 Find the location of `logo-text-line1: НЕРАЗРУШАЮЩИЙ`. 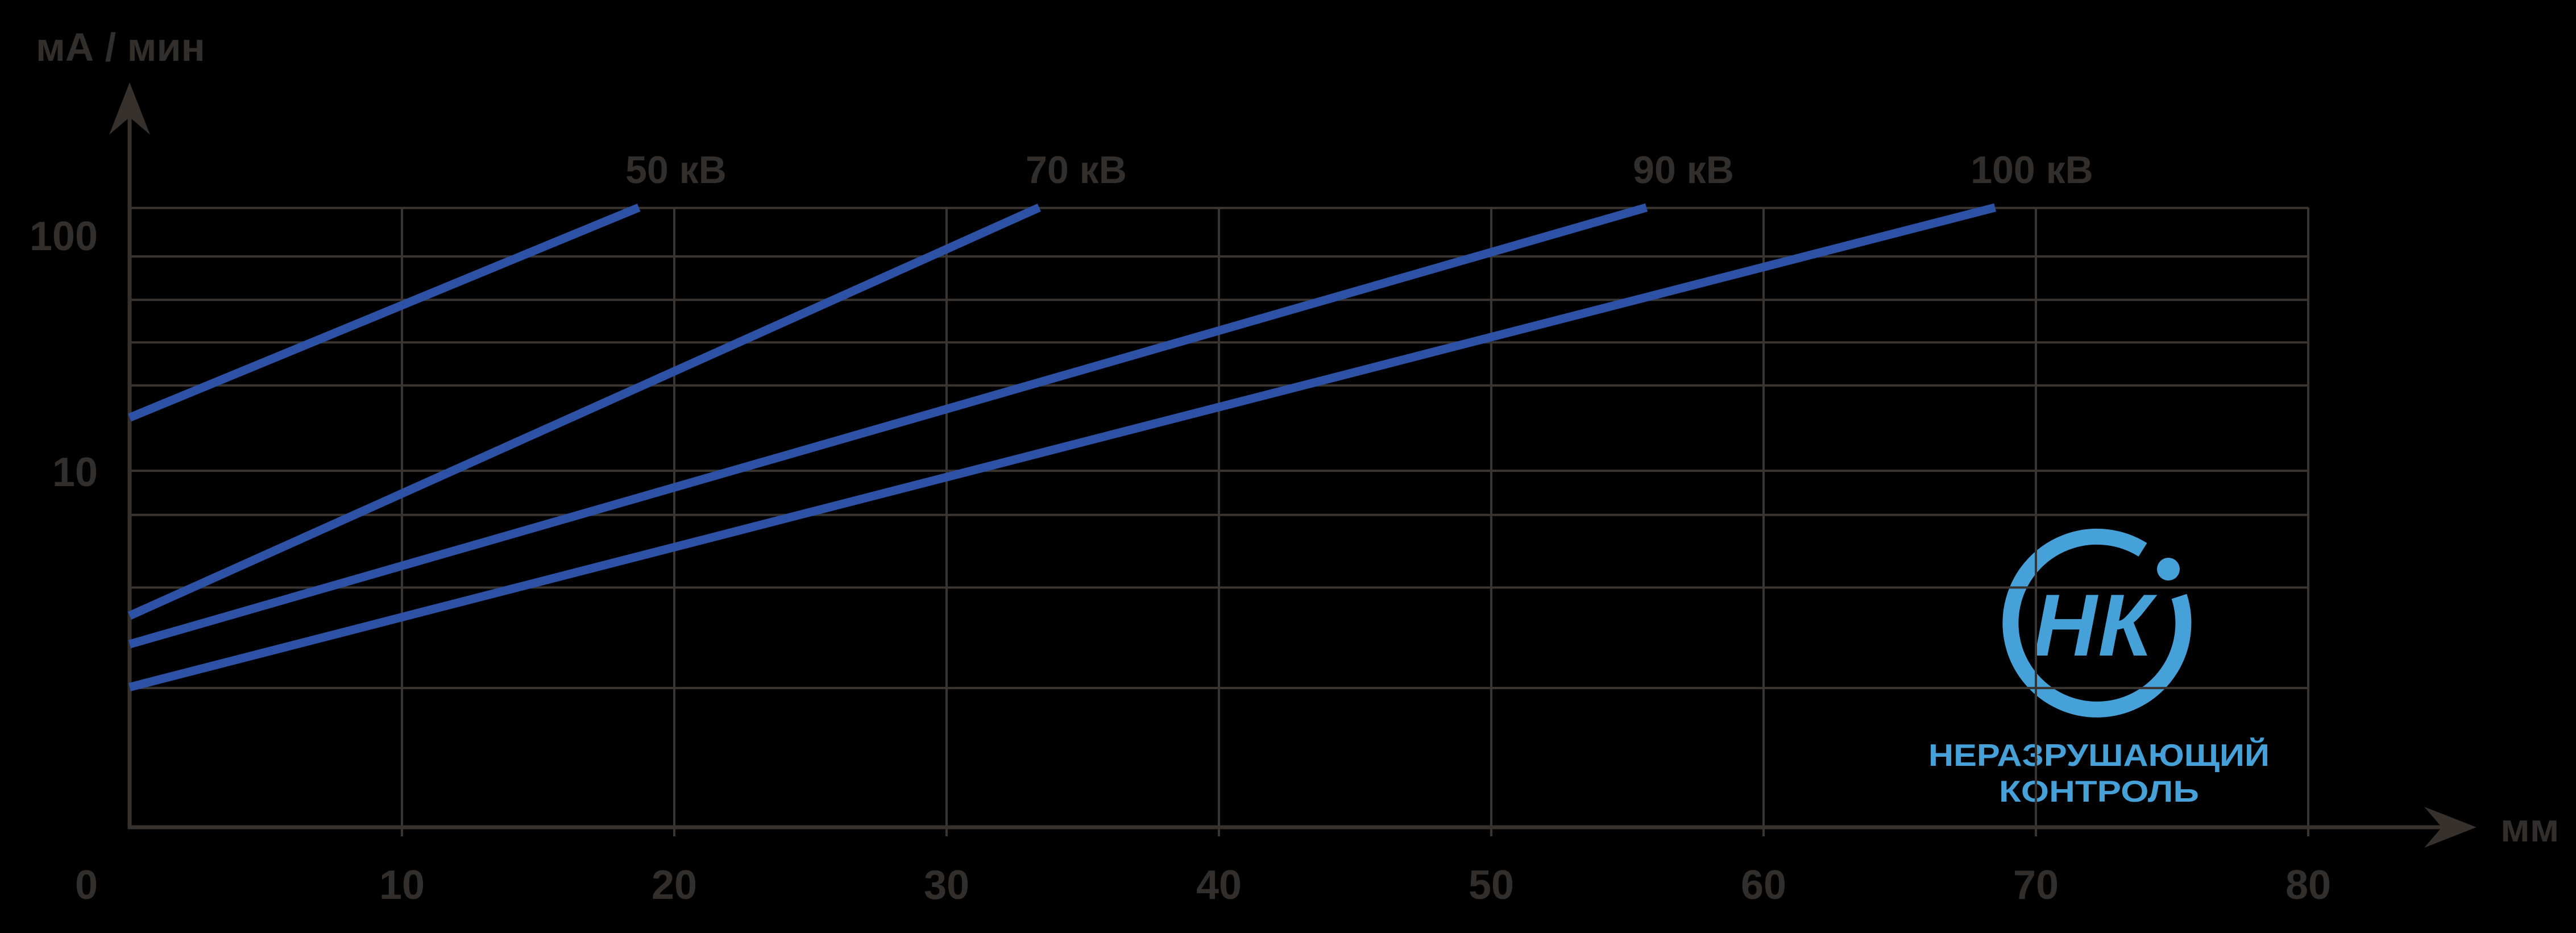

logo-text-line1: НЕРАЗРУШАЮЩИЙ is located at coordinates (2099, 755).